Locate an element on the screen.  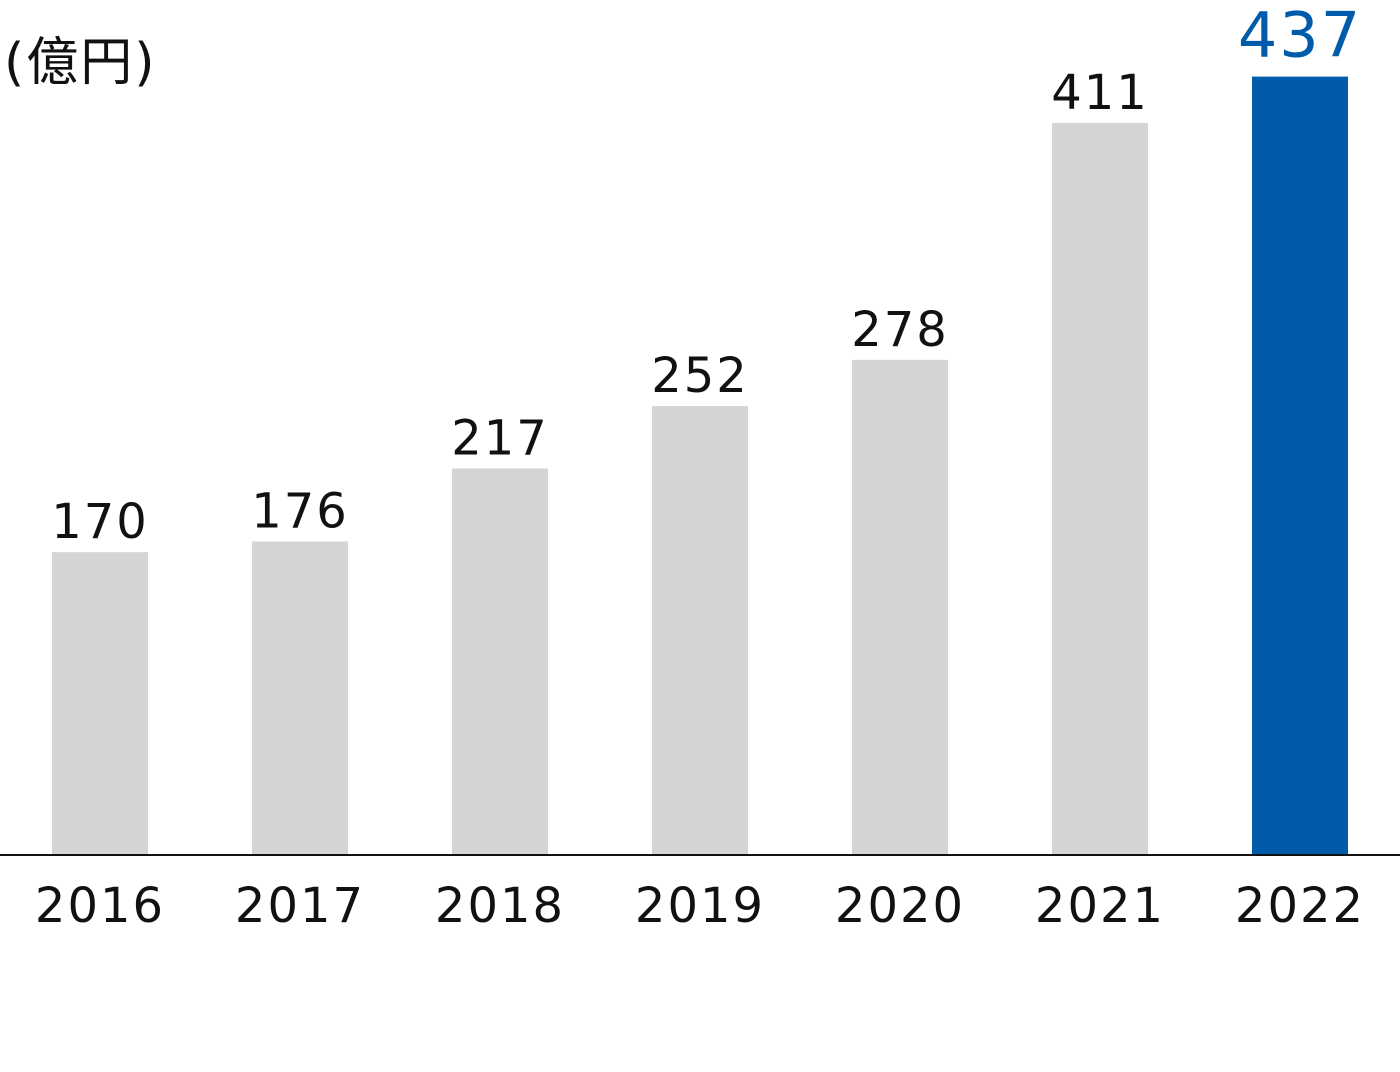
value-label: 278 is located at coordinates (900, 330).